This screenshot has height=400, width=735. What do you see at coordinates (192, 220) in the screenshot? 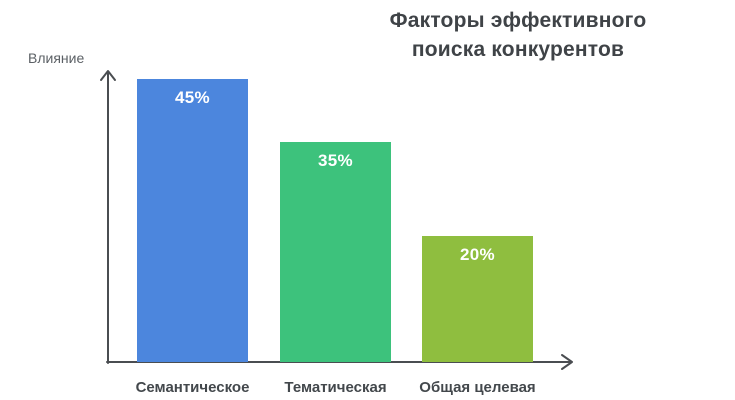
I see `bar-1: 45%` at bounding box center [192, 220].